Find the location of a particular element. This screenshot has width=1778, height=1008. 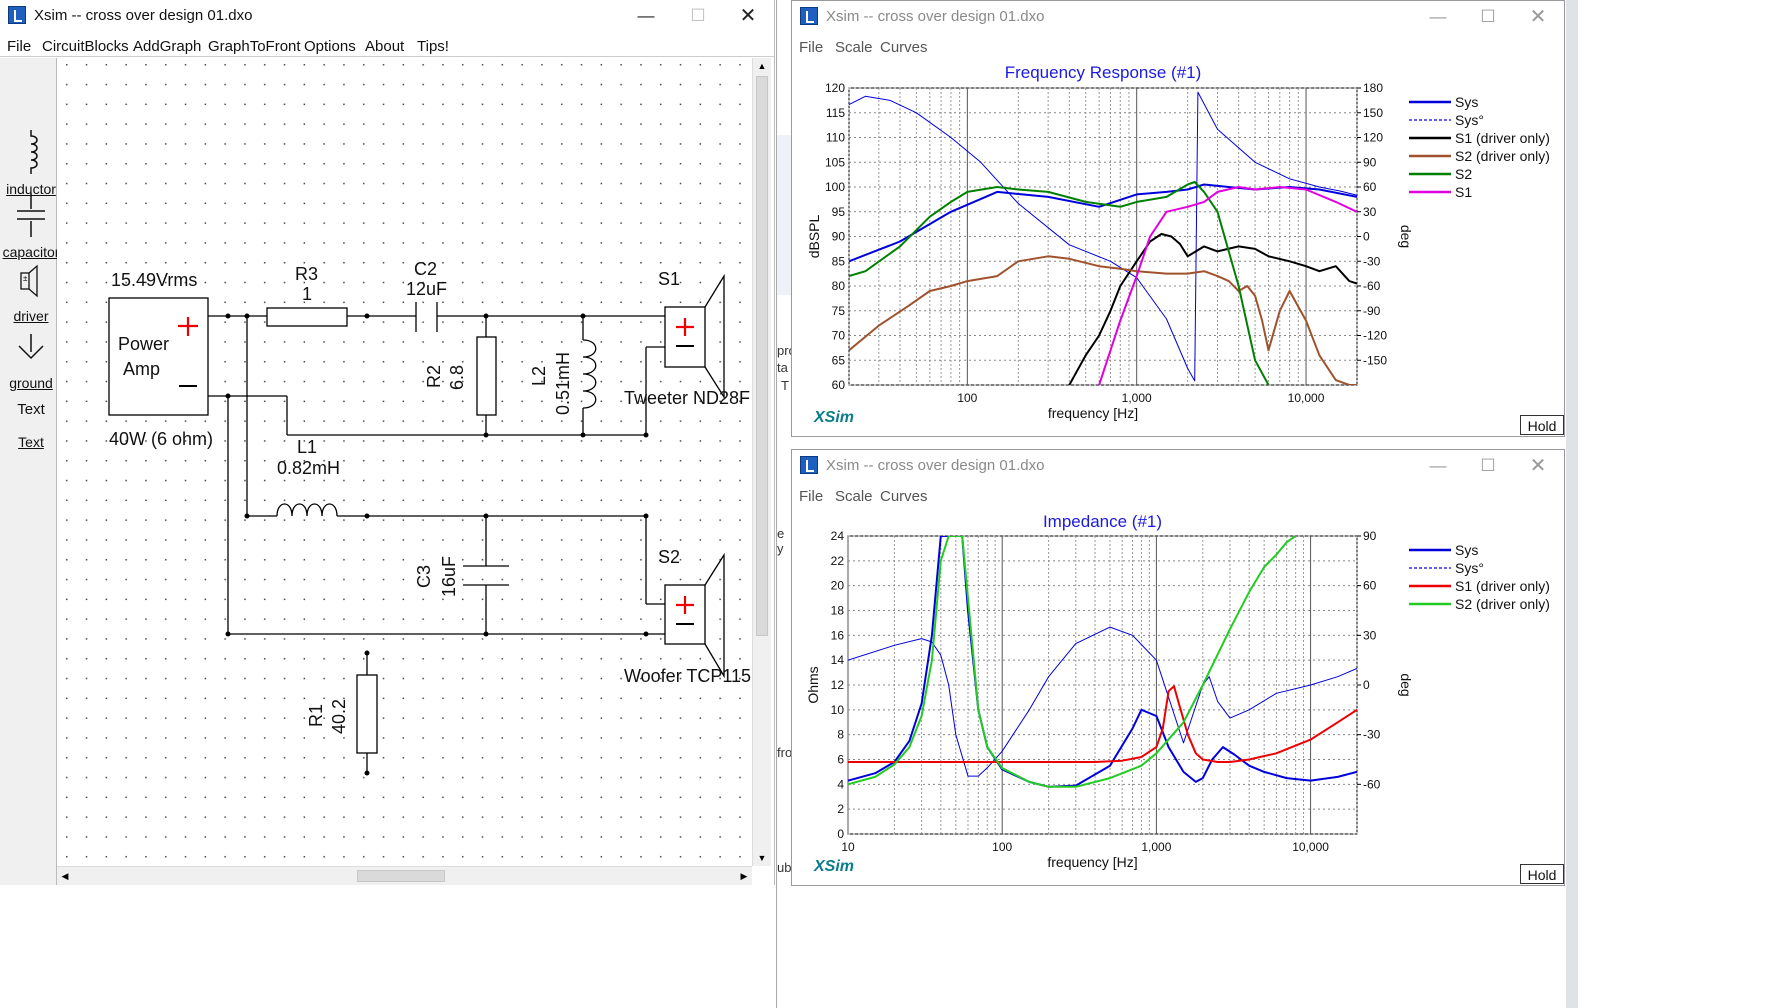

app-icon is located at coordinates (809, 16).